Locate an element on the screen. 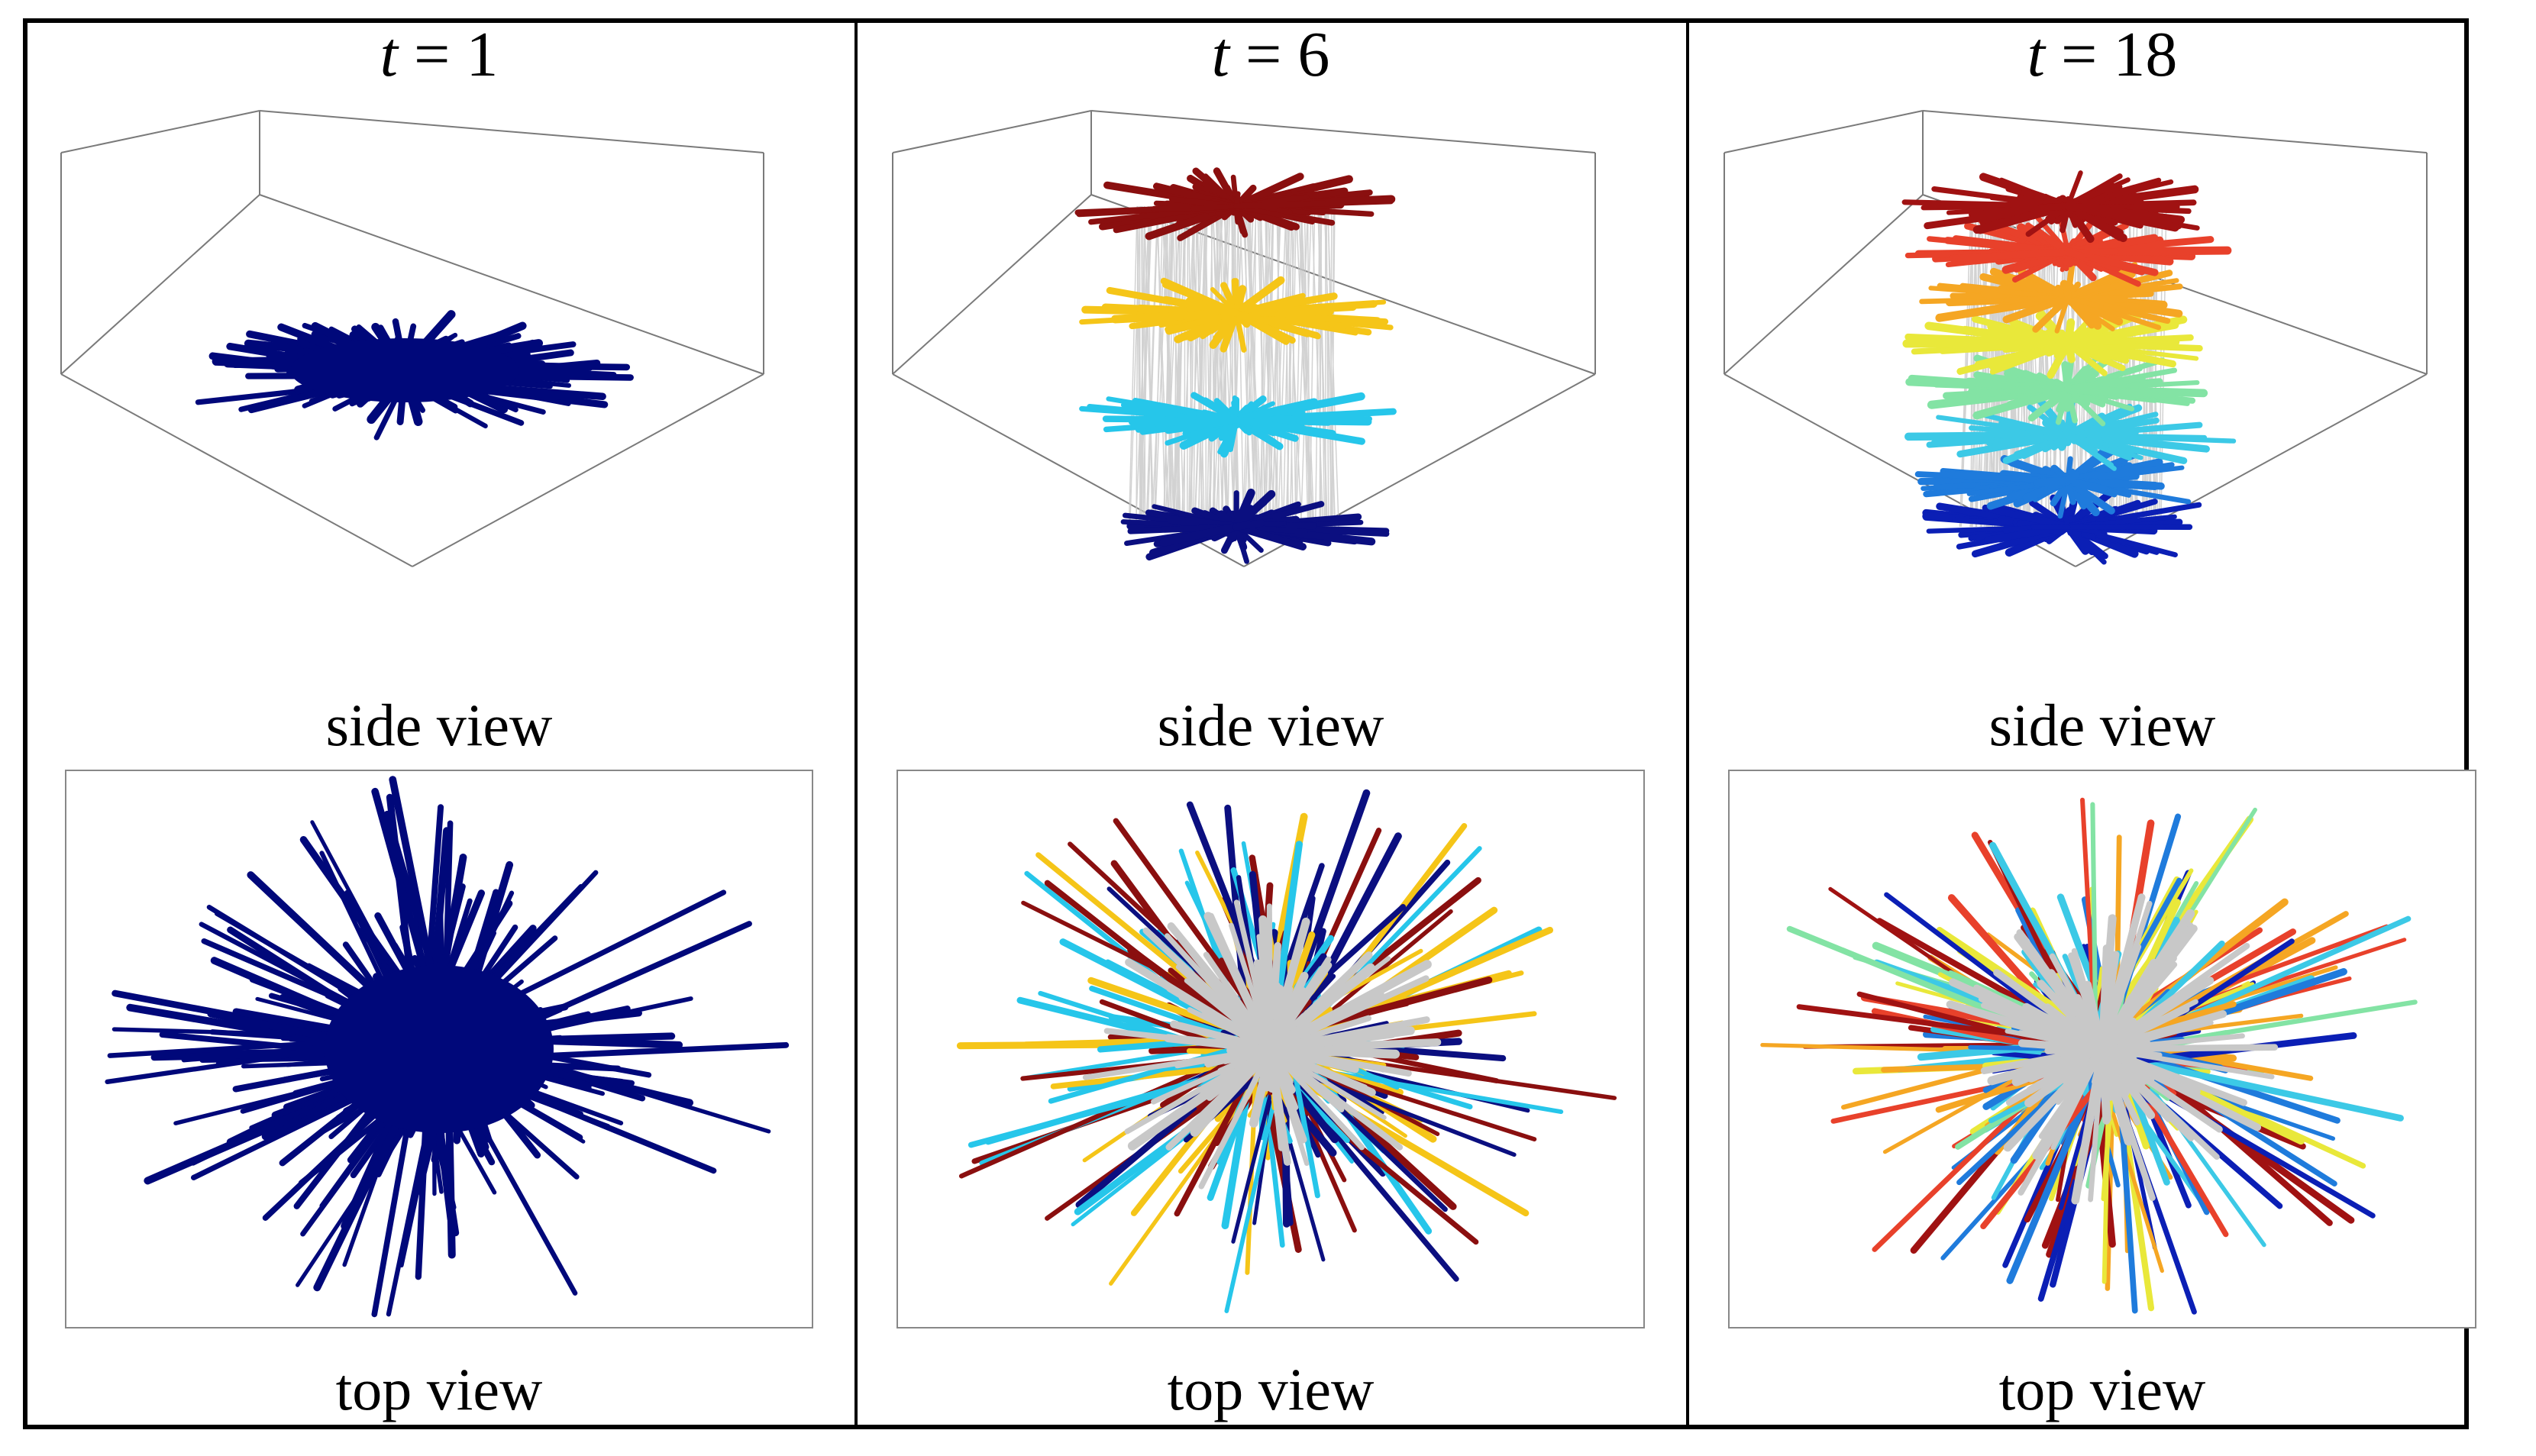  panel-2-top-caption: top view is located at coordinates (1271, 1389).